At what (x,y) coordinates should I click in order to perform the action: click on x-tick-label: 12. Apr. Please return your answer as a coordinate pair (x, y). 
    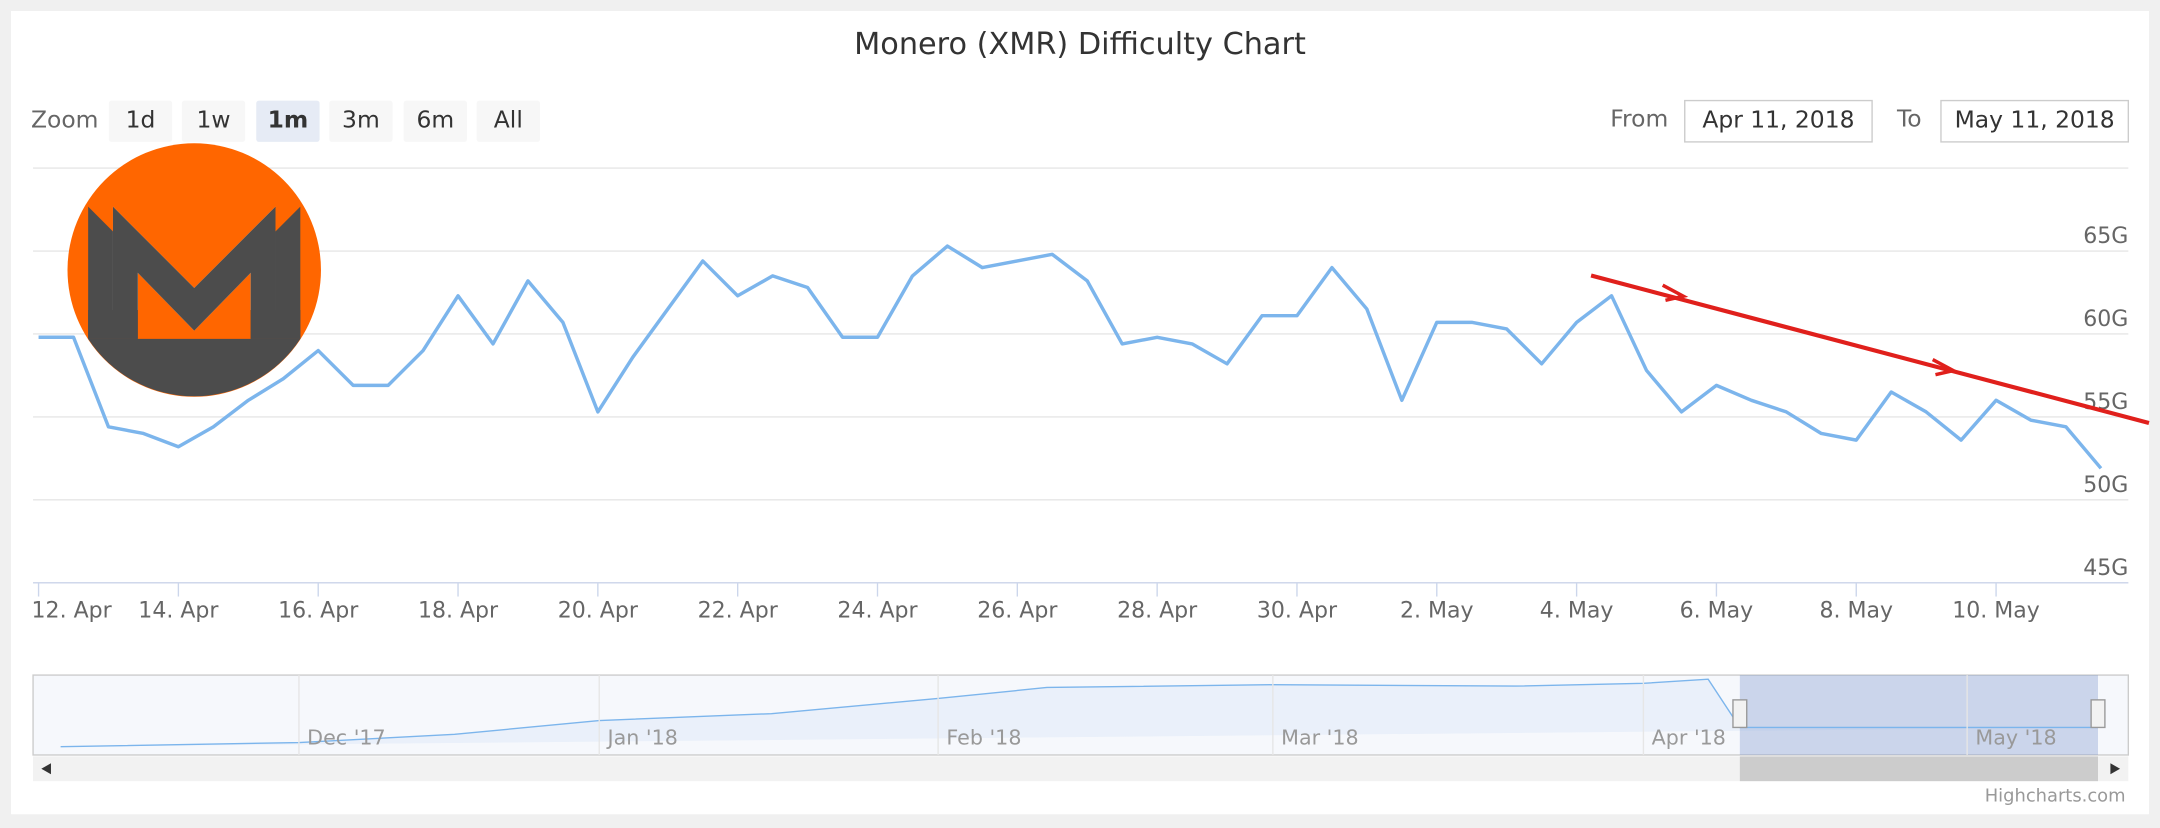
    Looking at the image, I should click on (72, 611).